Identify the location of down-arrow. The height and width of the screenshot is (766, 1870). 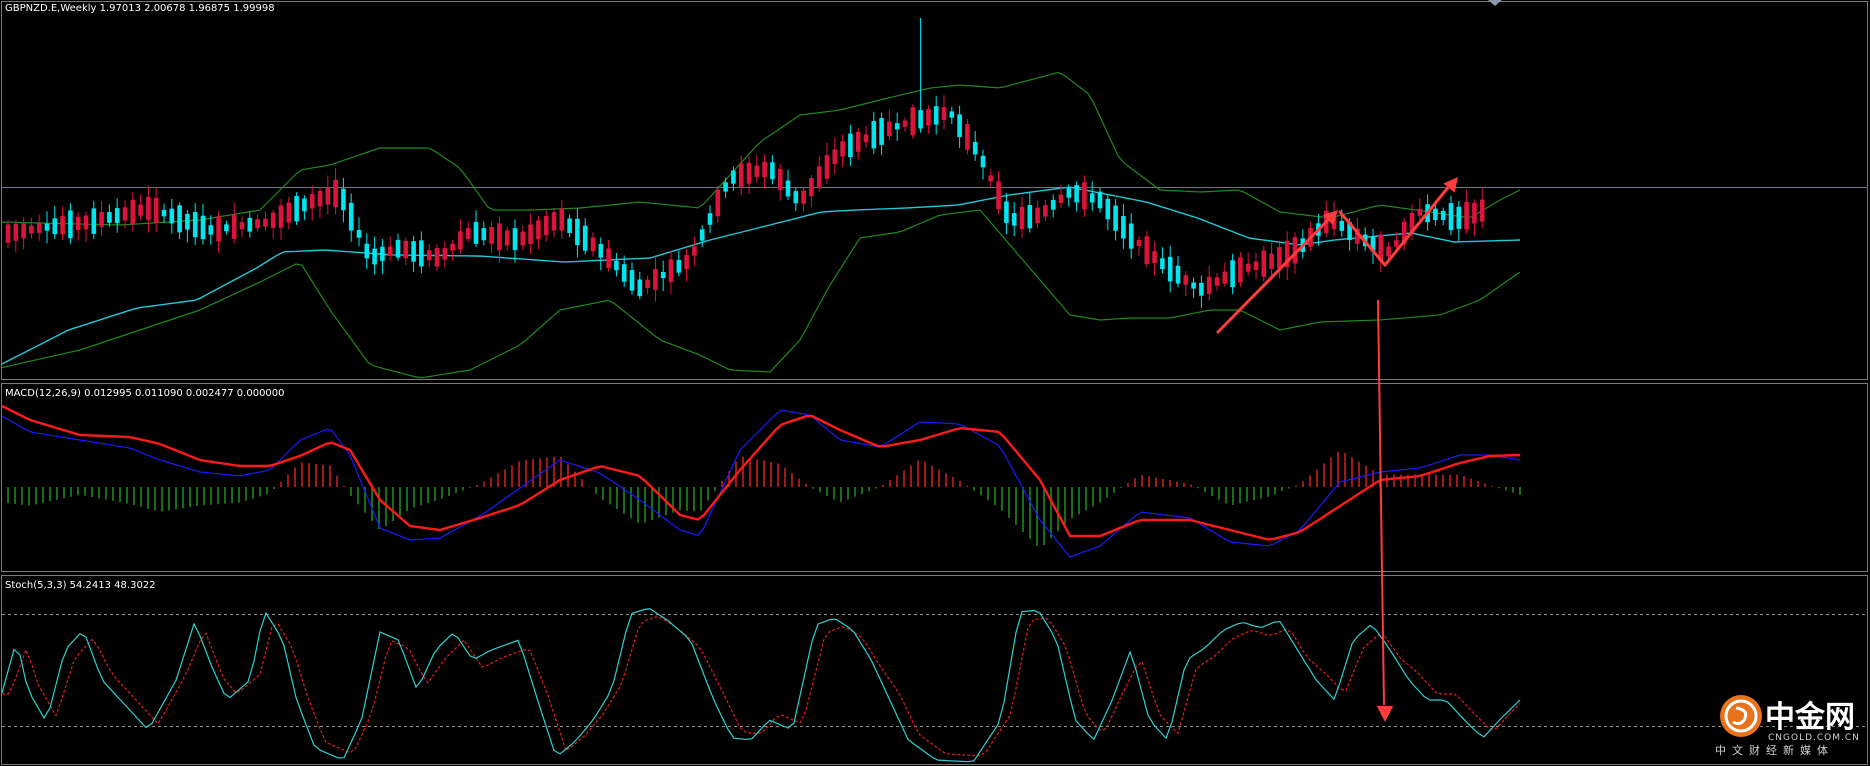
(1385, 510).